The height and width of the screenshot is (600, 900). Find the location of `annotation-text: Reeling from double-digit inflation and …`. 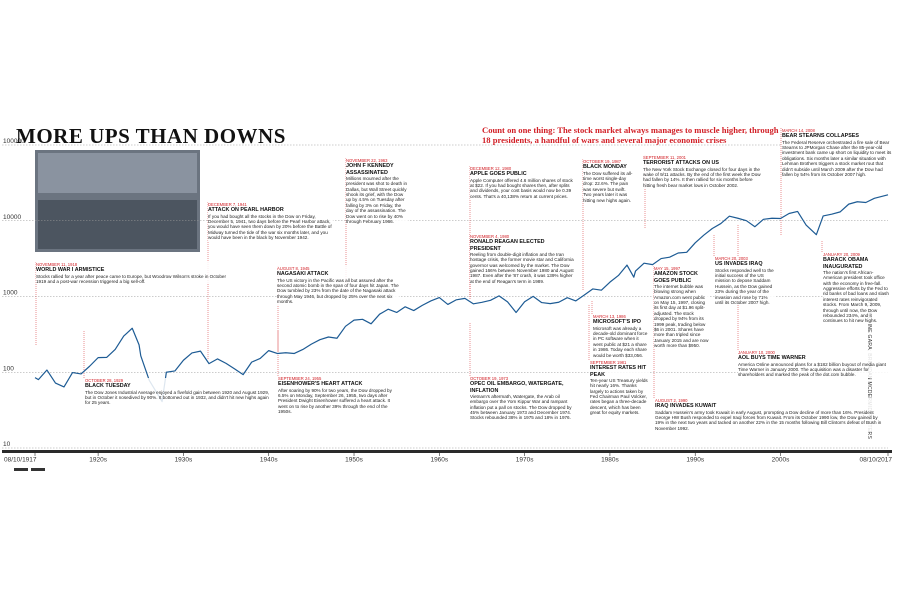

annotation-text: Reeling from double-digit inflation and … is located at coordinates (522, 267).